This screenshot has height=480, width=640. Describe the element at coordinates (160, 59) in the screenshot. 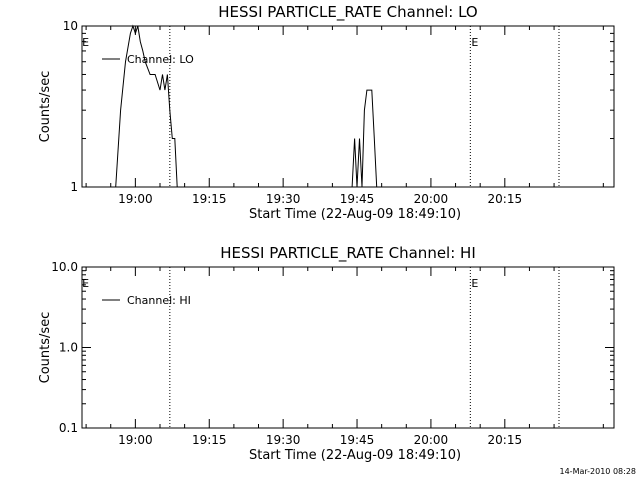

I see `legend-label: Channel: LO` at that location.